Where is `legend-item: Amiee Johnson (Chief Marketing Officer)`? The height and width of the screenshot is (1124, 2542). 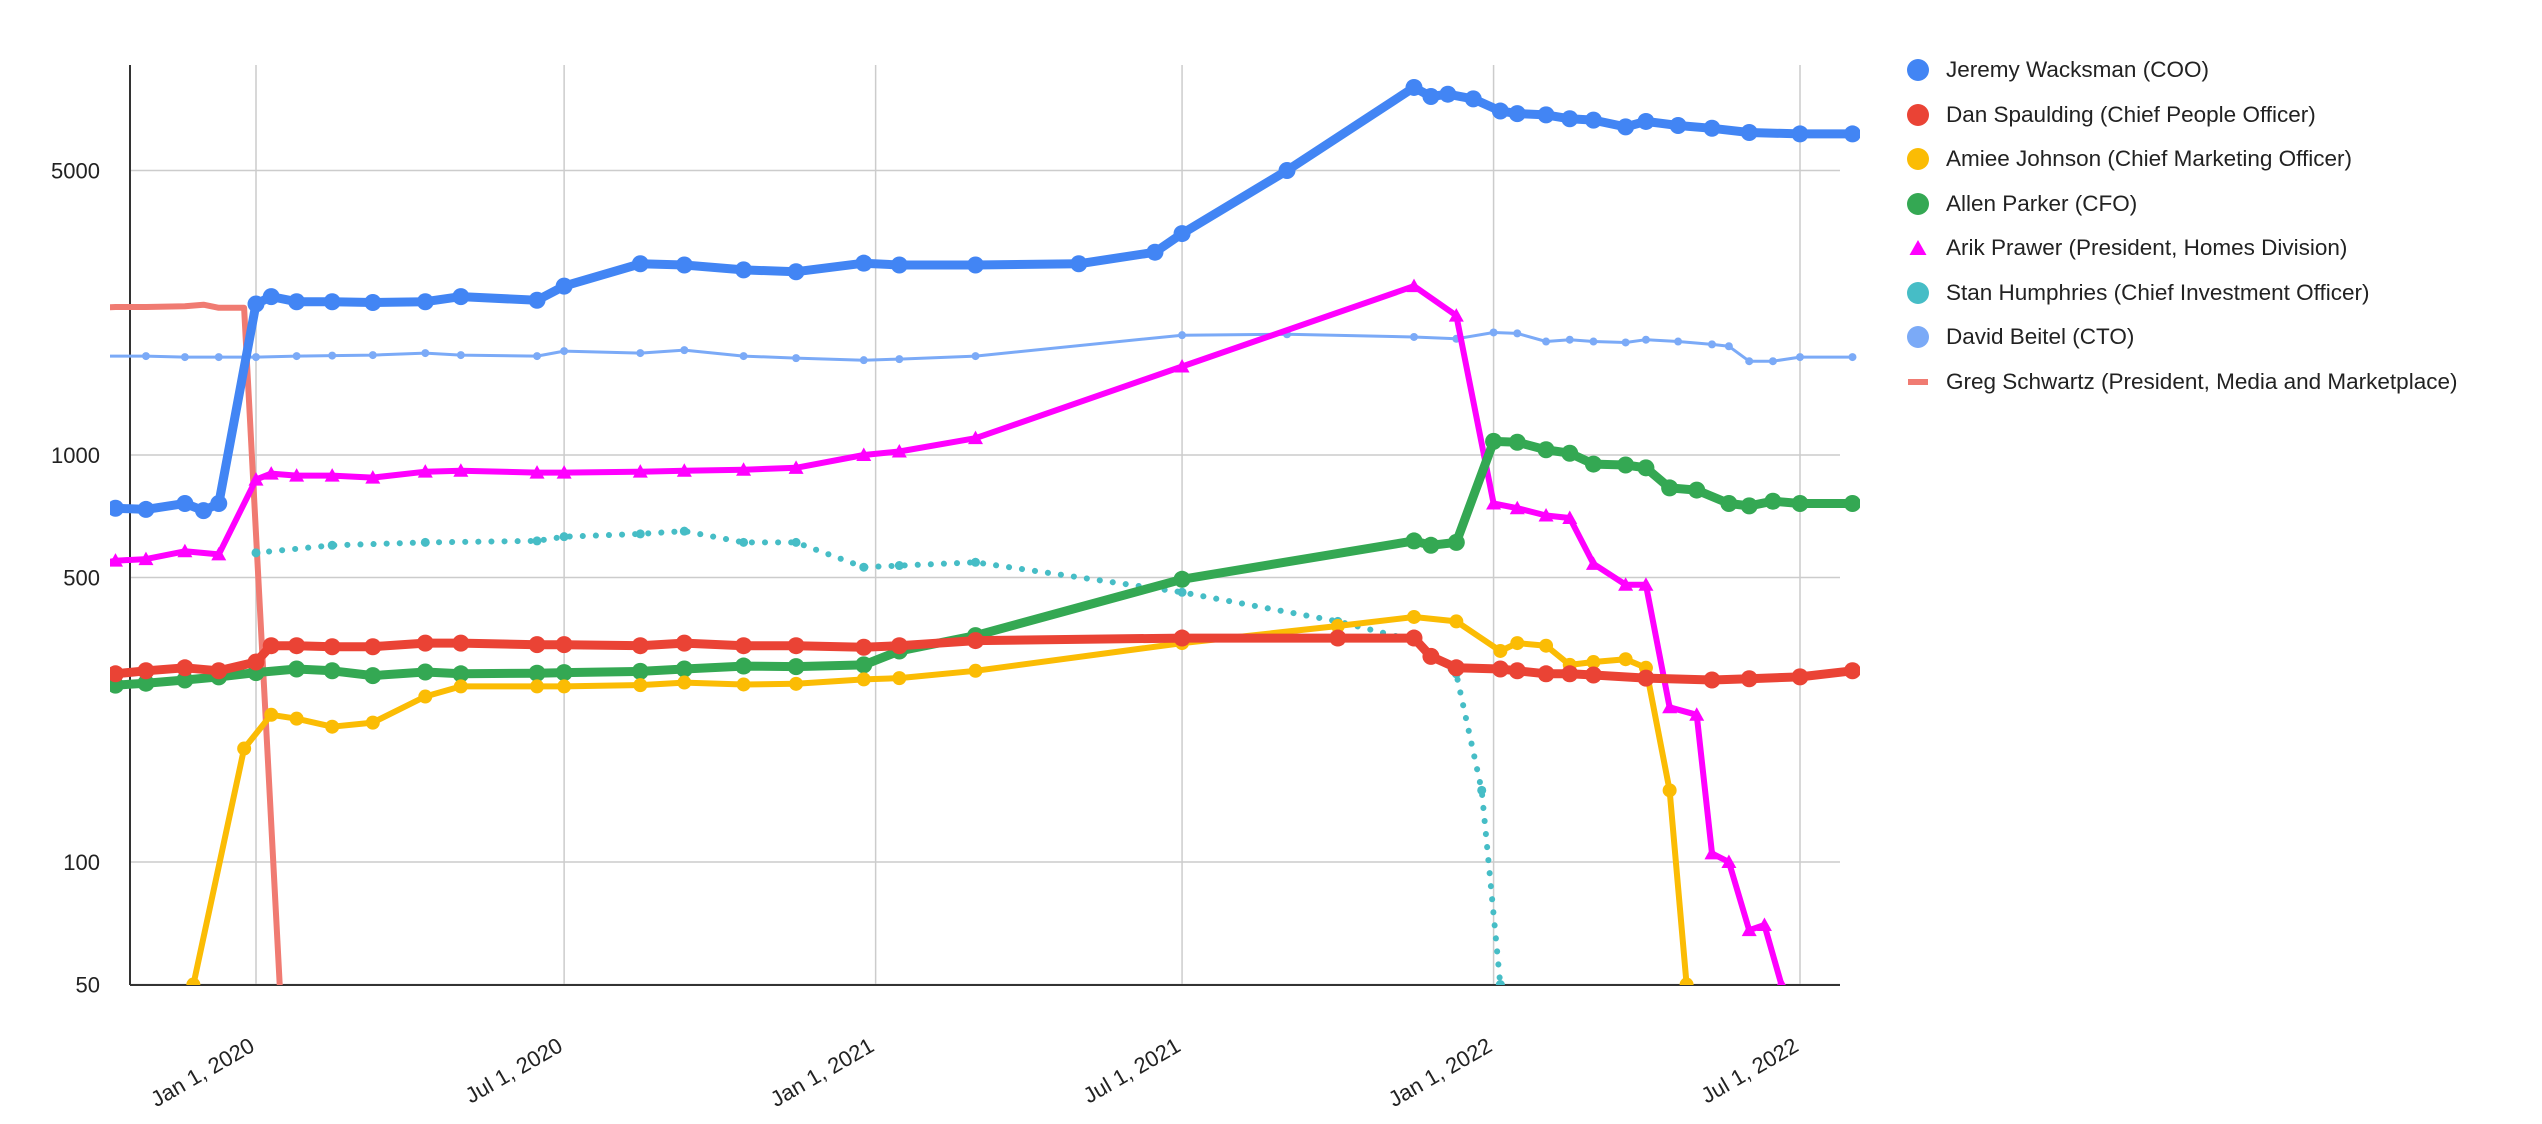 legend-item: Amiee Johnson (Chief Marketing Officer) is located at coordinates (2181, 159).